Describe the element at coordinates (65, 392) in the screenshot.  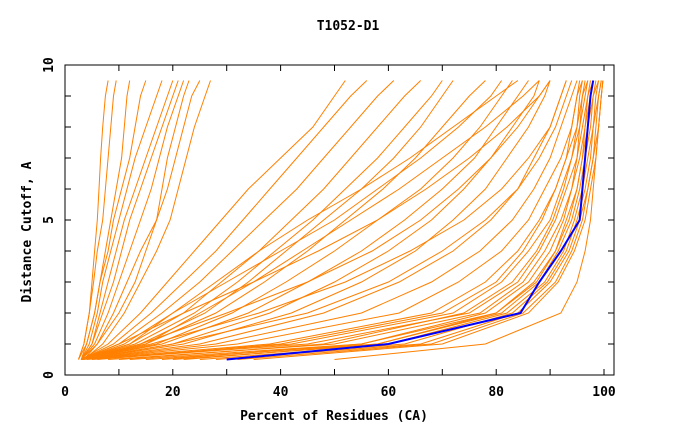
I see `x-tick-label: 0` at that location.